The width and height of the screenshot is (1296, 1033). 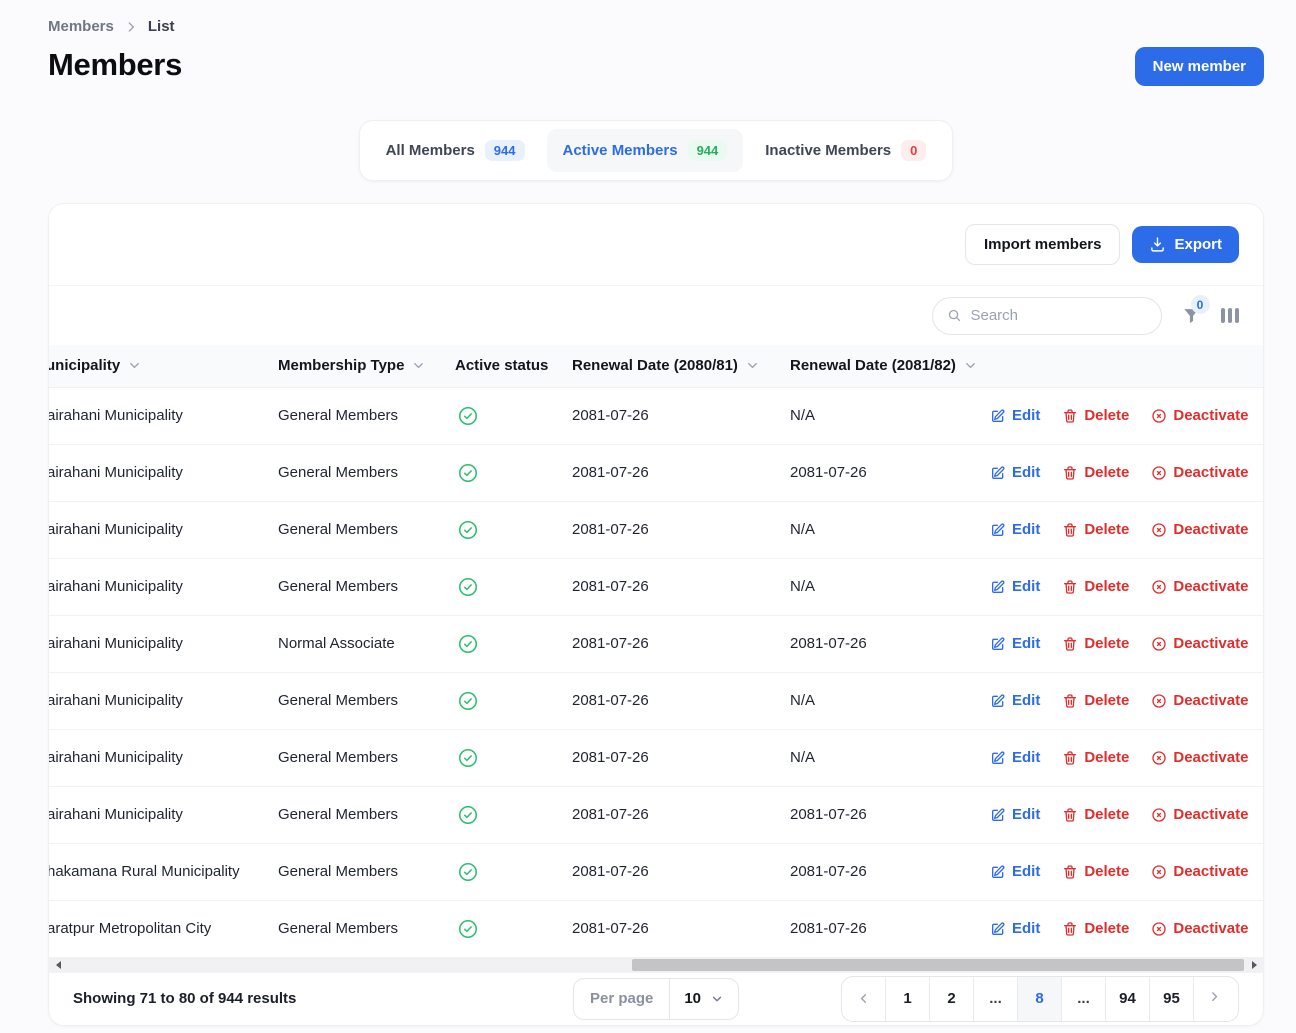 What do you see at coordinates (336, 644) in the screenshot?
I see `membership-type-cell: Normal Associate` at bounding box center [336, 644].